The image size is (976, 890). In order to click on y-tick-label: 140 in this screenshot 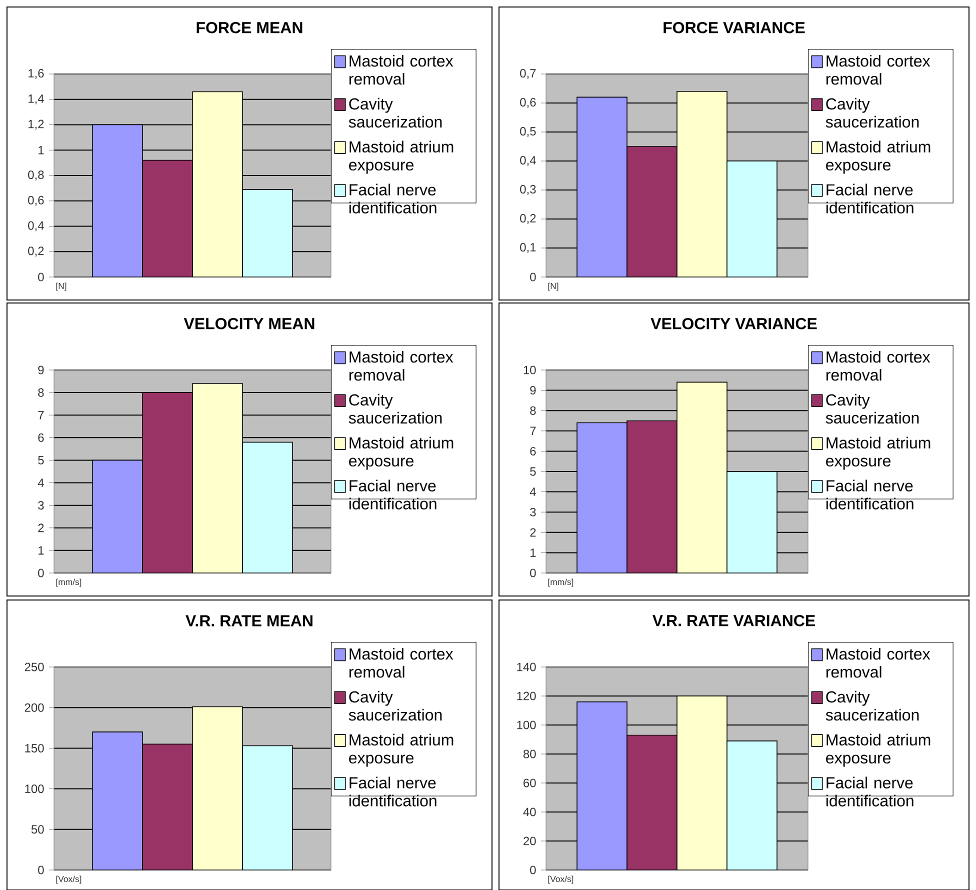, I will do `click(526, 667)`.